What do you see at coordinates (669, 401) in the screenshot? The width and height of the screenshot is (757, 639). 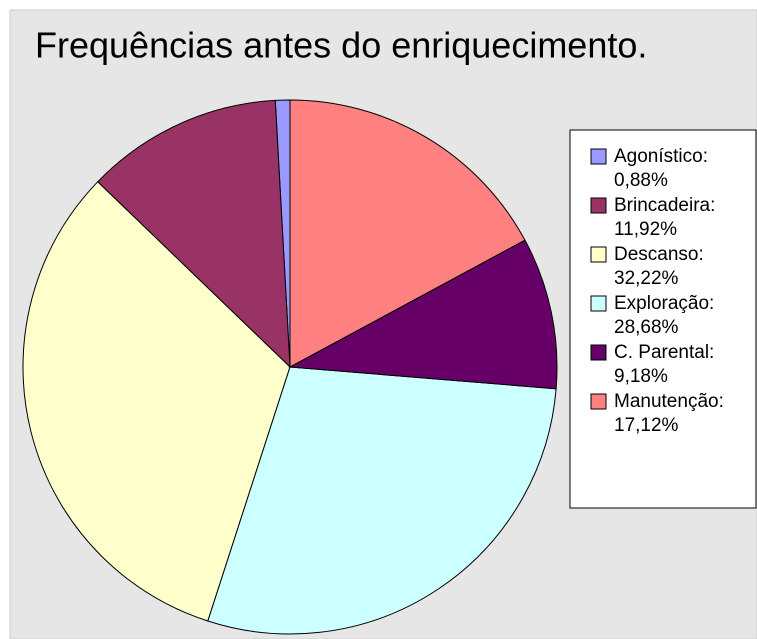 I see `legend-label: Manutenção:` at bounding box center [669, 401].